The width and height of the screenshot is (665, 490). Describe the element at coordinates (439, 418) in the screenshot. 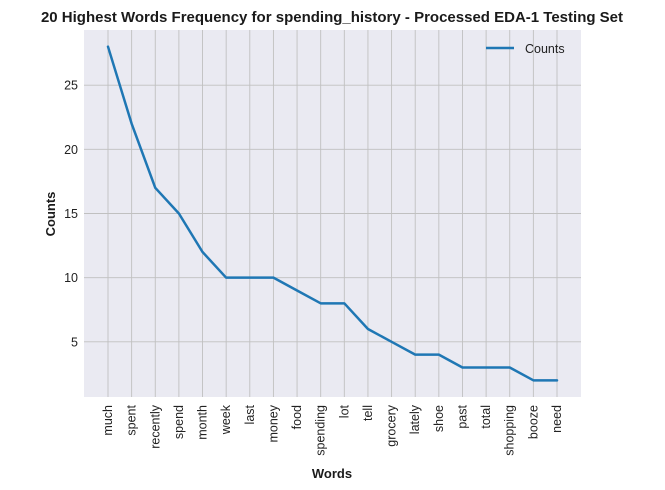

I see `x-tick-label: shoe` at that location.